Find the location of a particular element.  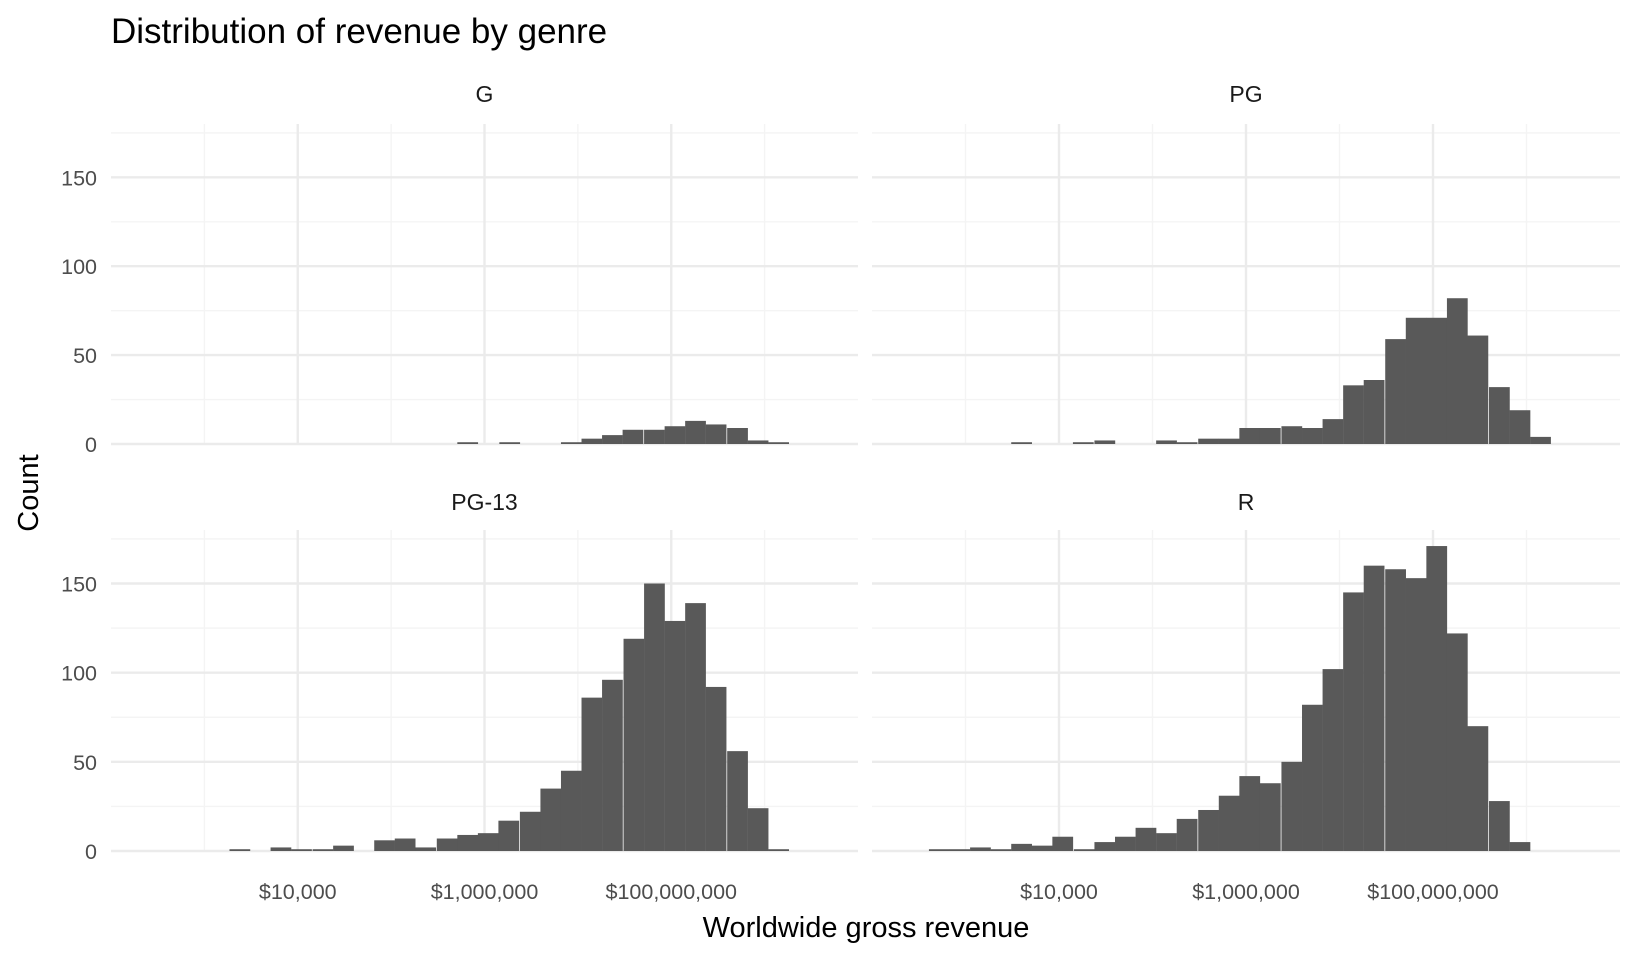

y-tick-label: 100 is located at coordinates (79, 267).